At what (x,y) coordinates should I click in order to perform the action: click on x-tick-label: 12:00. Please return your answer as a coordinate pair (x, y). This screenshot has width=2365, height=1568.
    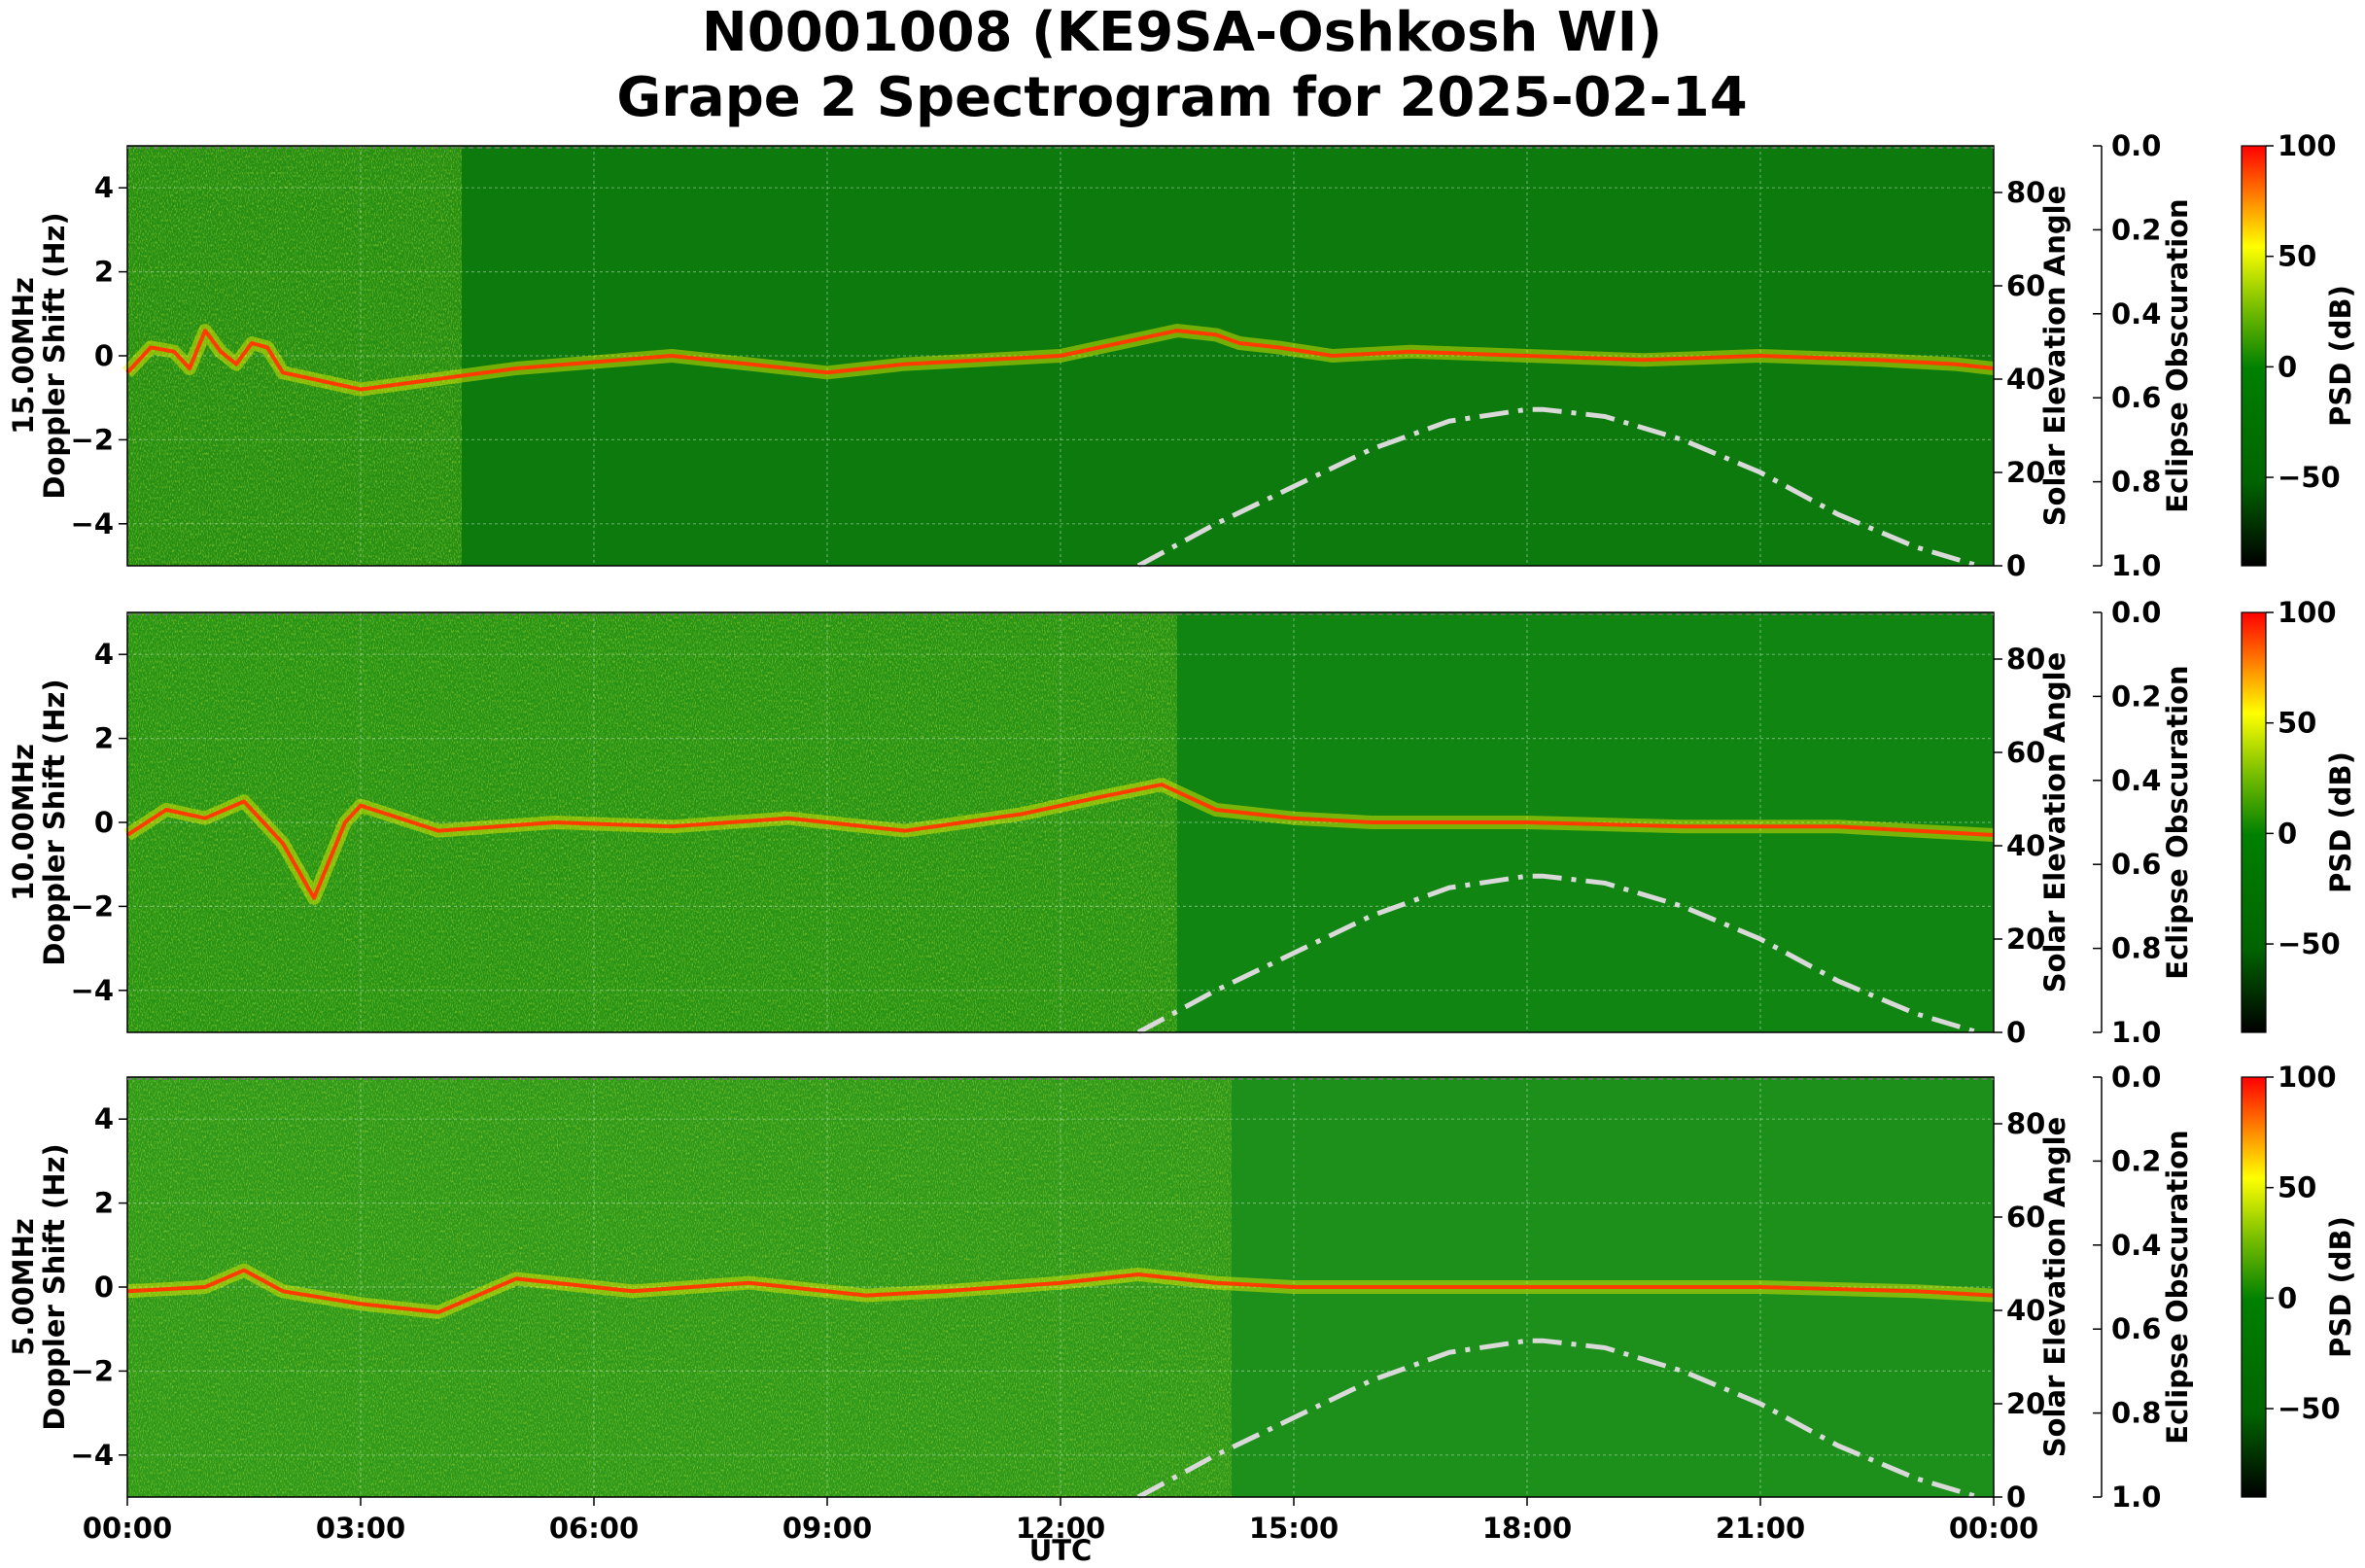
    Looking at the image, I should click on (1060, 1528).